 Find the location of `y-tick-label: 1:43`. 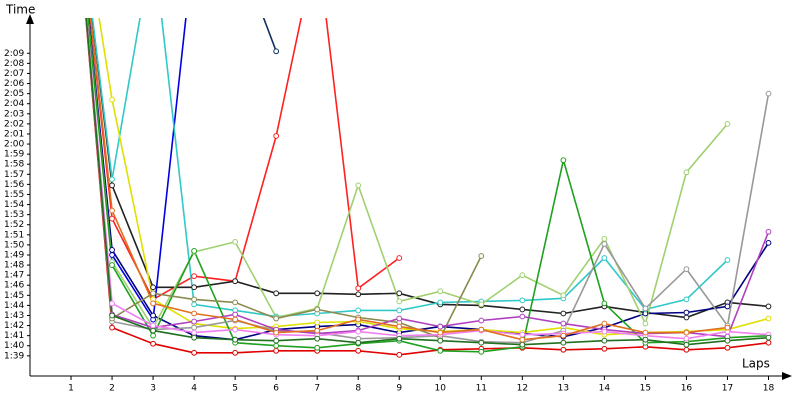

y-tick-label: 1:43 is located at coordinates (14, 316).